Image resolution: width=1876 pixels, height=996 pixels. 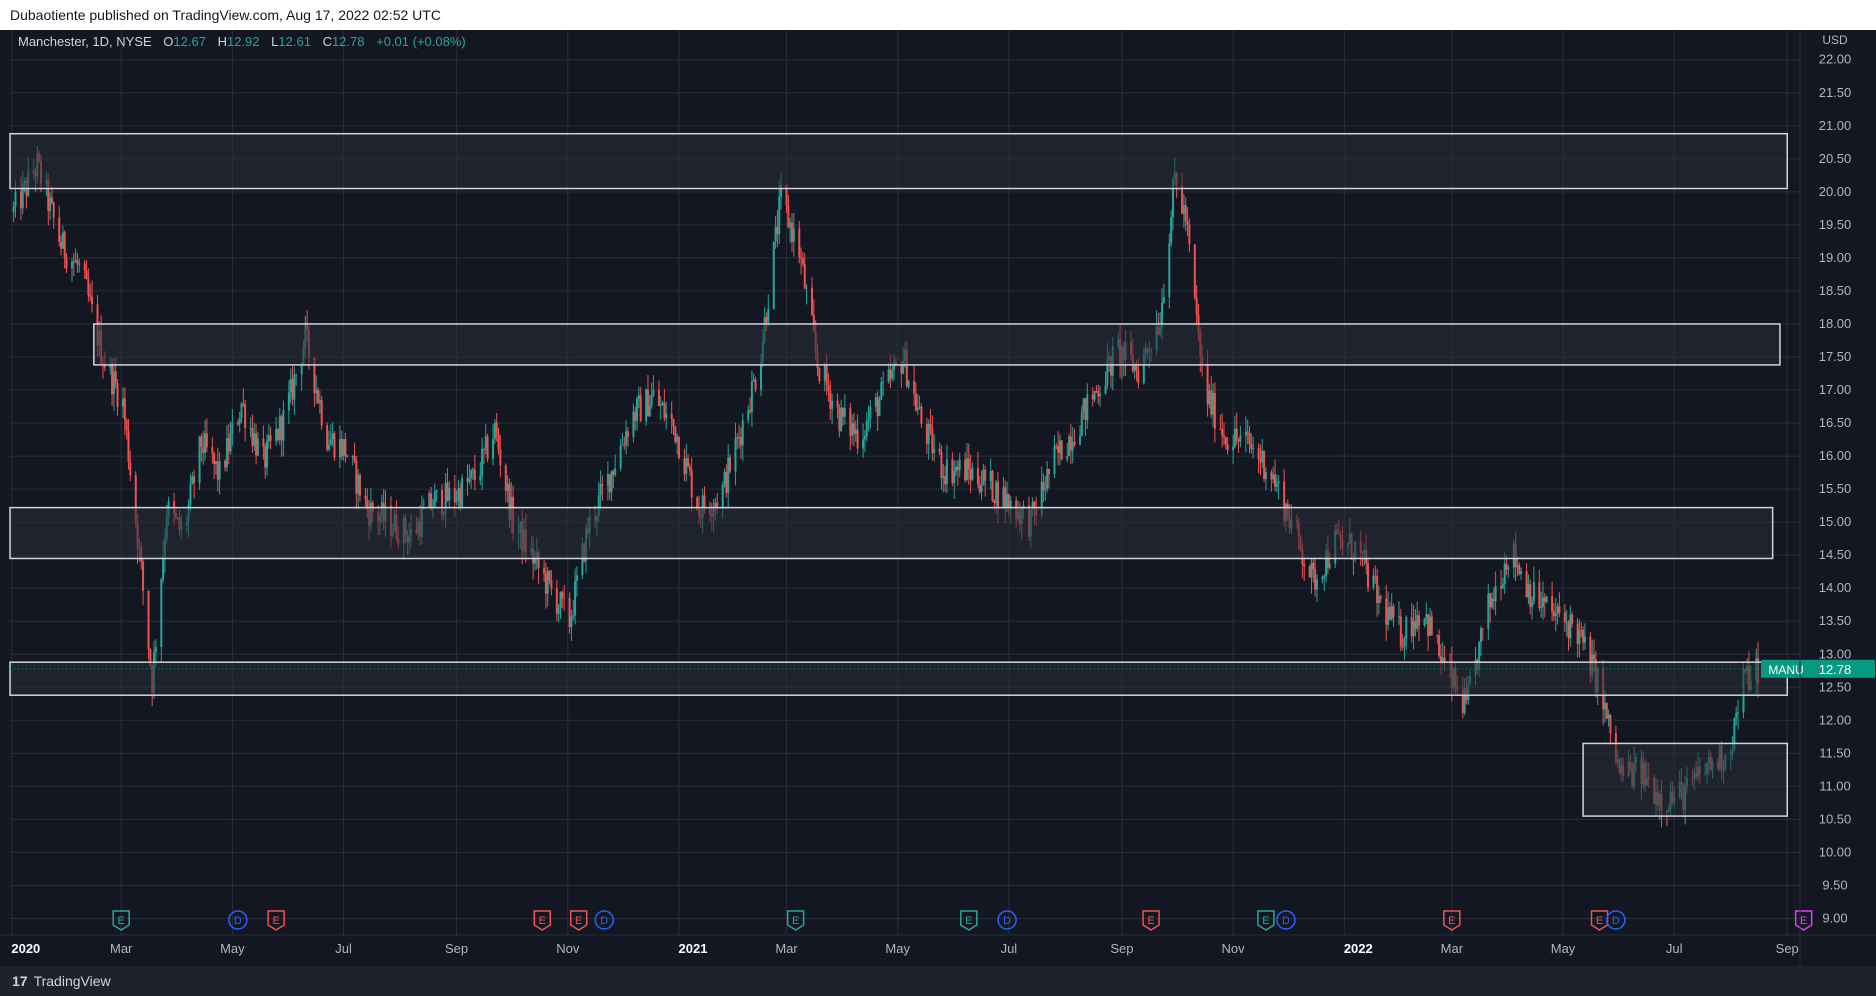 What do you see at coordinates (1785, 670) in the screenshot?
I see `last-price-symbol: MANU` at bounding box center [1785, 670].